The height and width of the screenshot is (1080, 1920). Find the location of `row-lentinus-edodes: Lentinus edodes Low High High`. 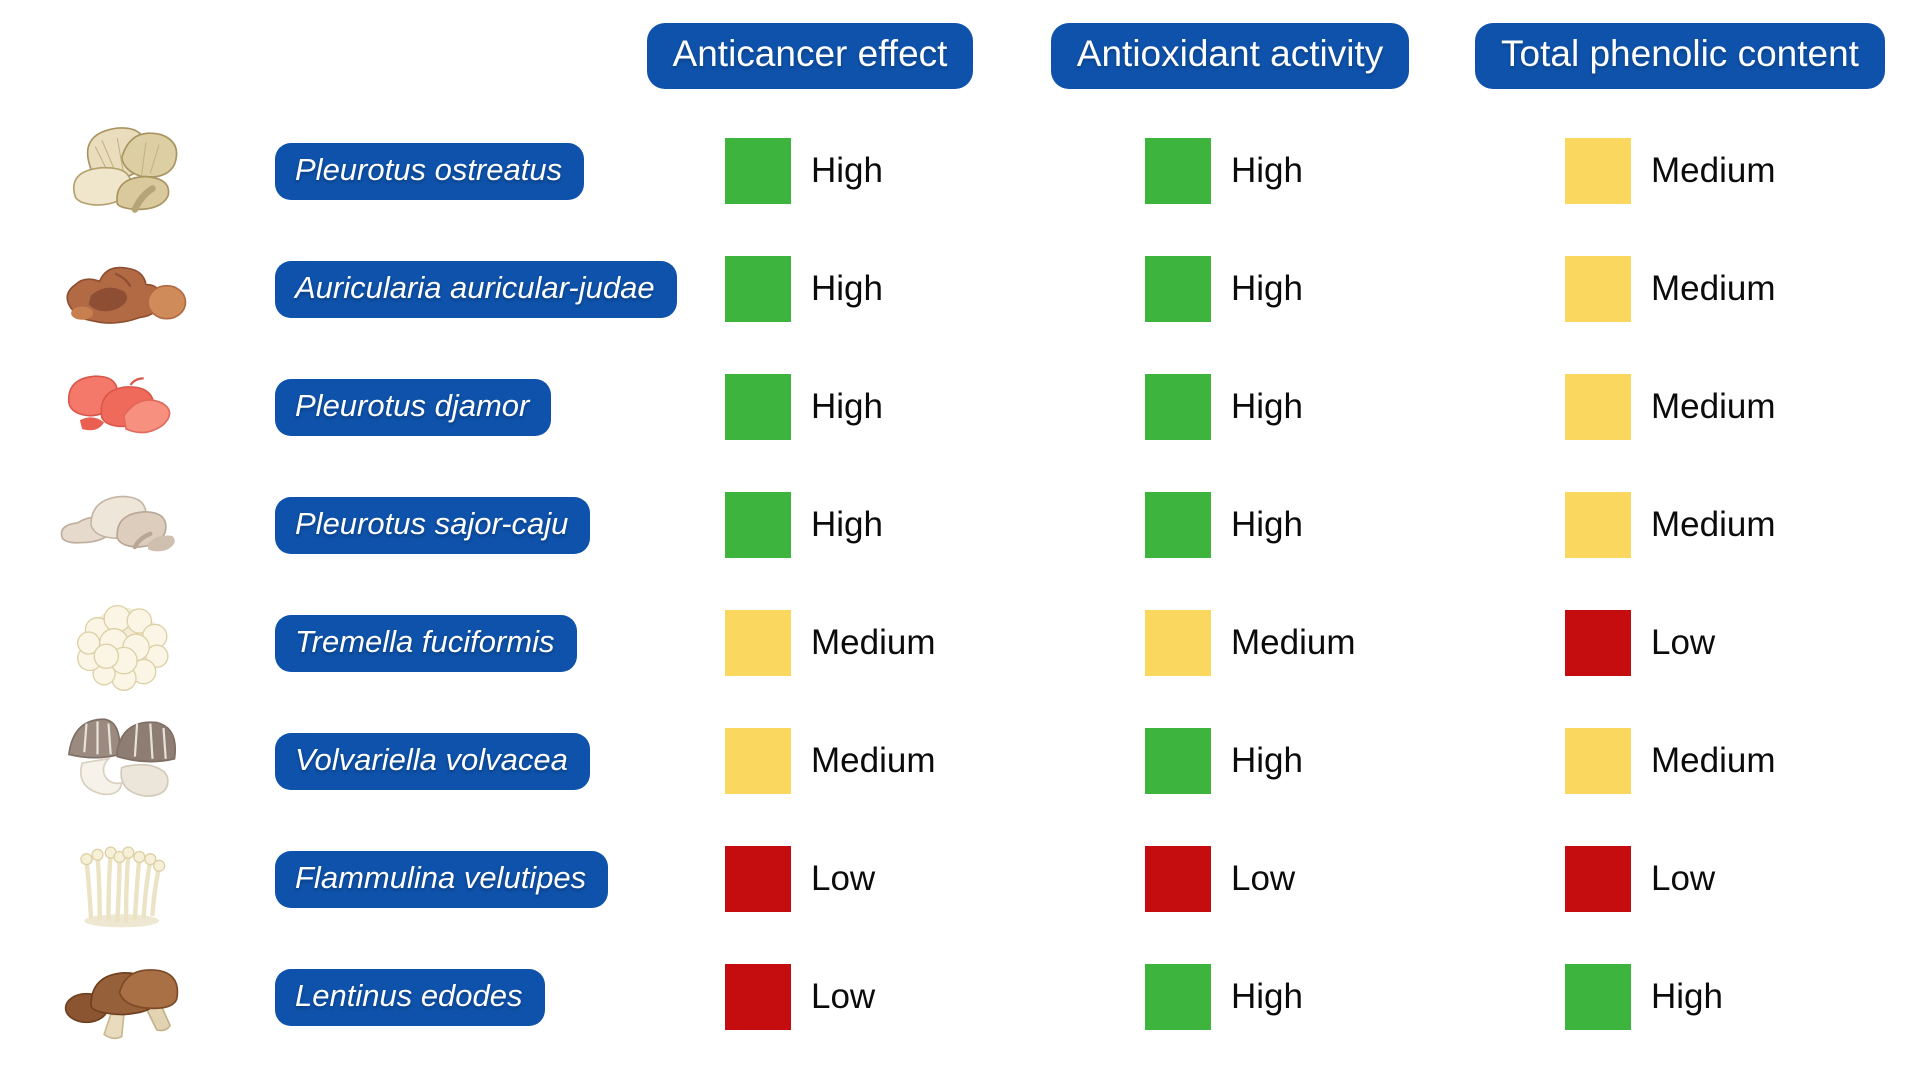

row-lentinus-edodes: Lentinus edodes Low High High is located at coordinates (960, 997).